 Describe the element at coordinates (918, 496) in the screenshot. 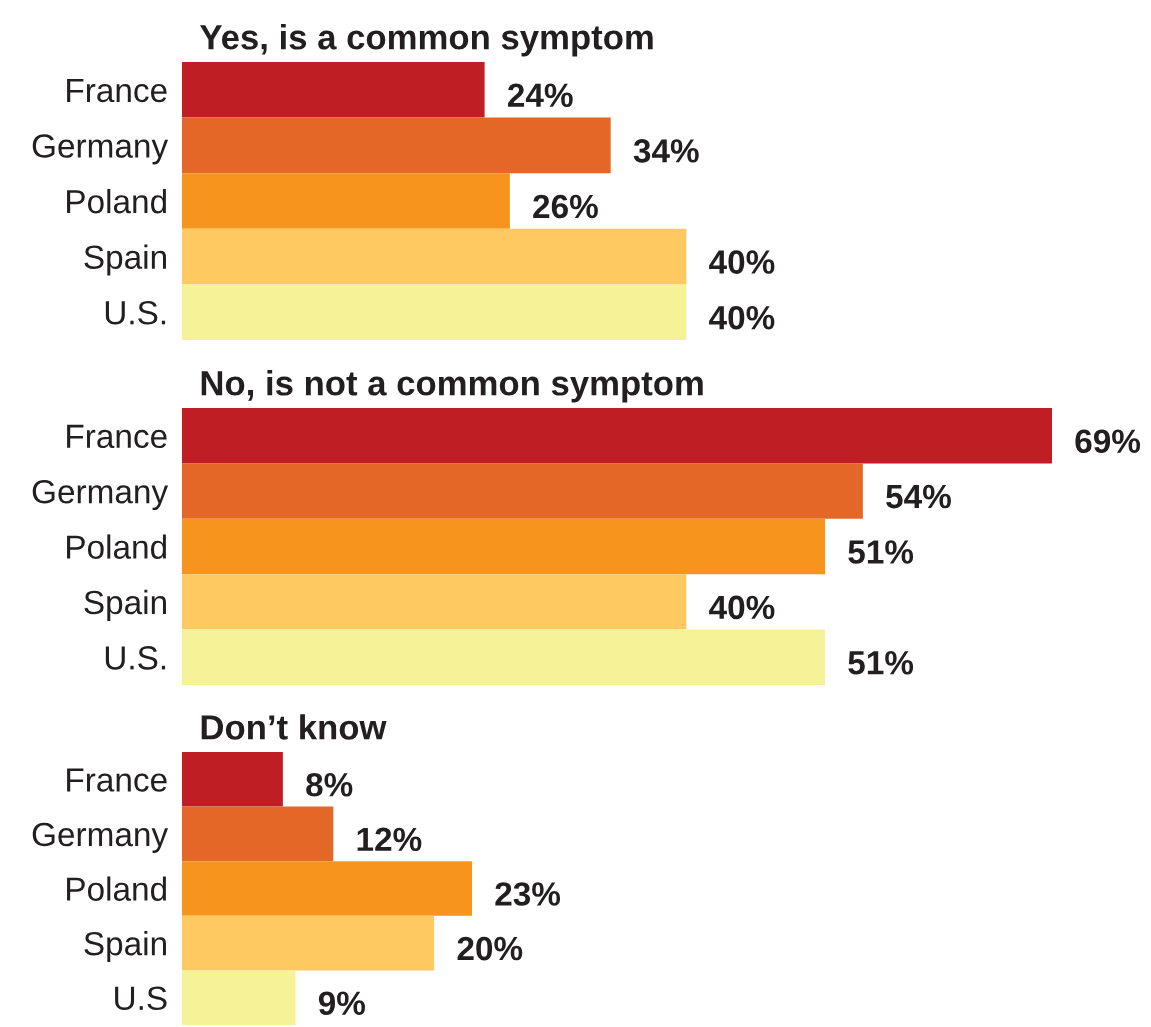

I see `data-label: 54%` at that location.